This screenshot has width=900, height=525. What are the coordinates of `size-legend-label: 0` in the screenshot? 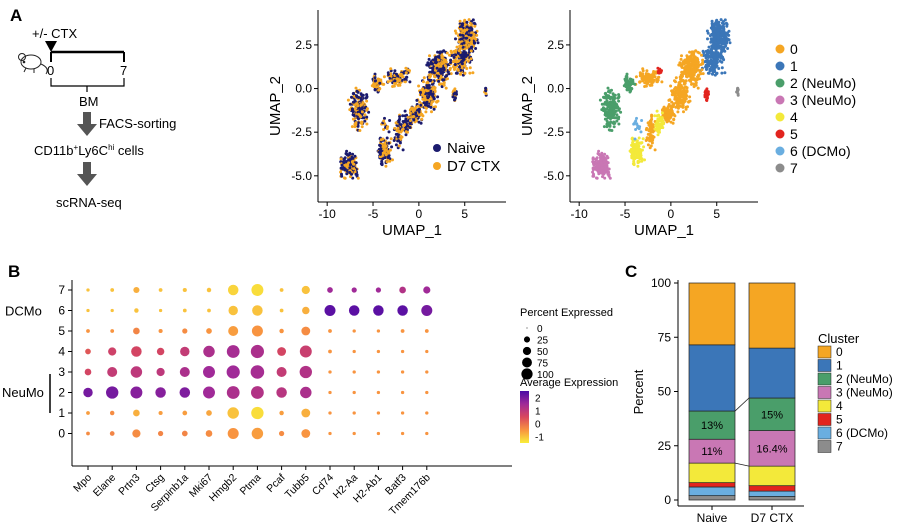 It's located at (540, 329).